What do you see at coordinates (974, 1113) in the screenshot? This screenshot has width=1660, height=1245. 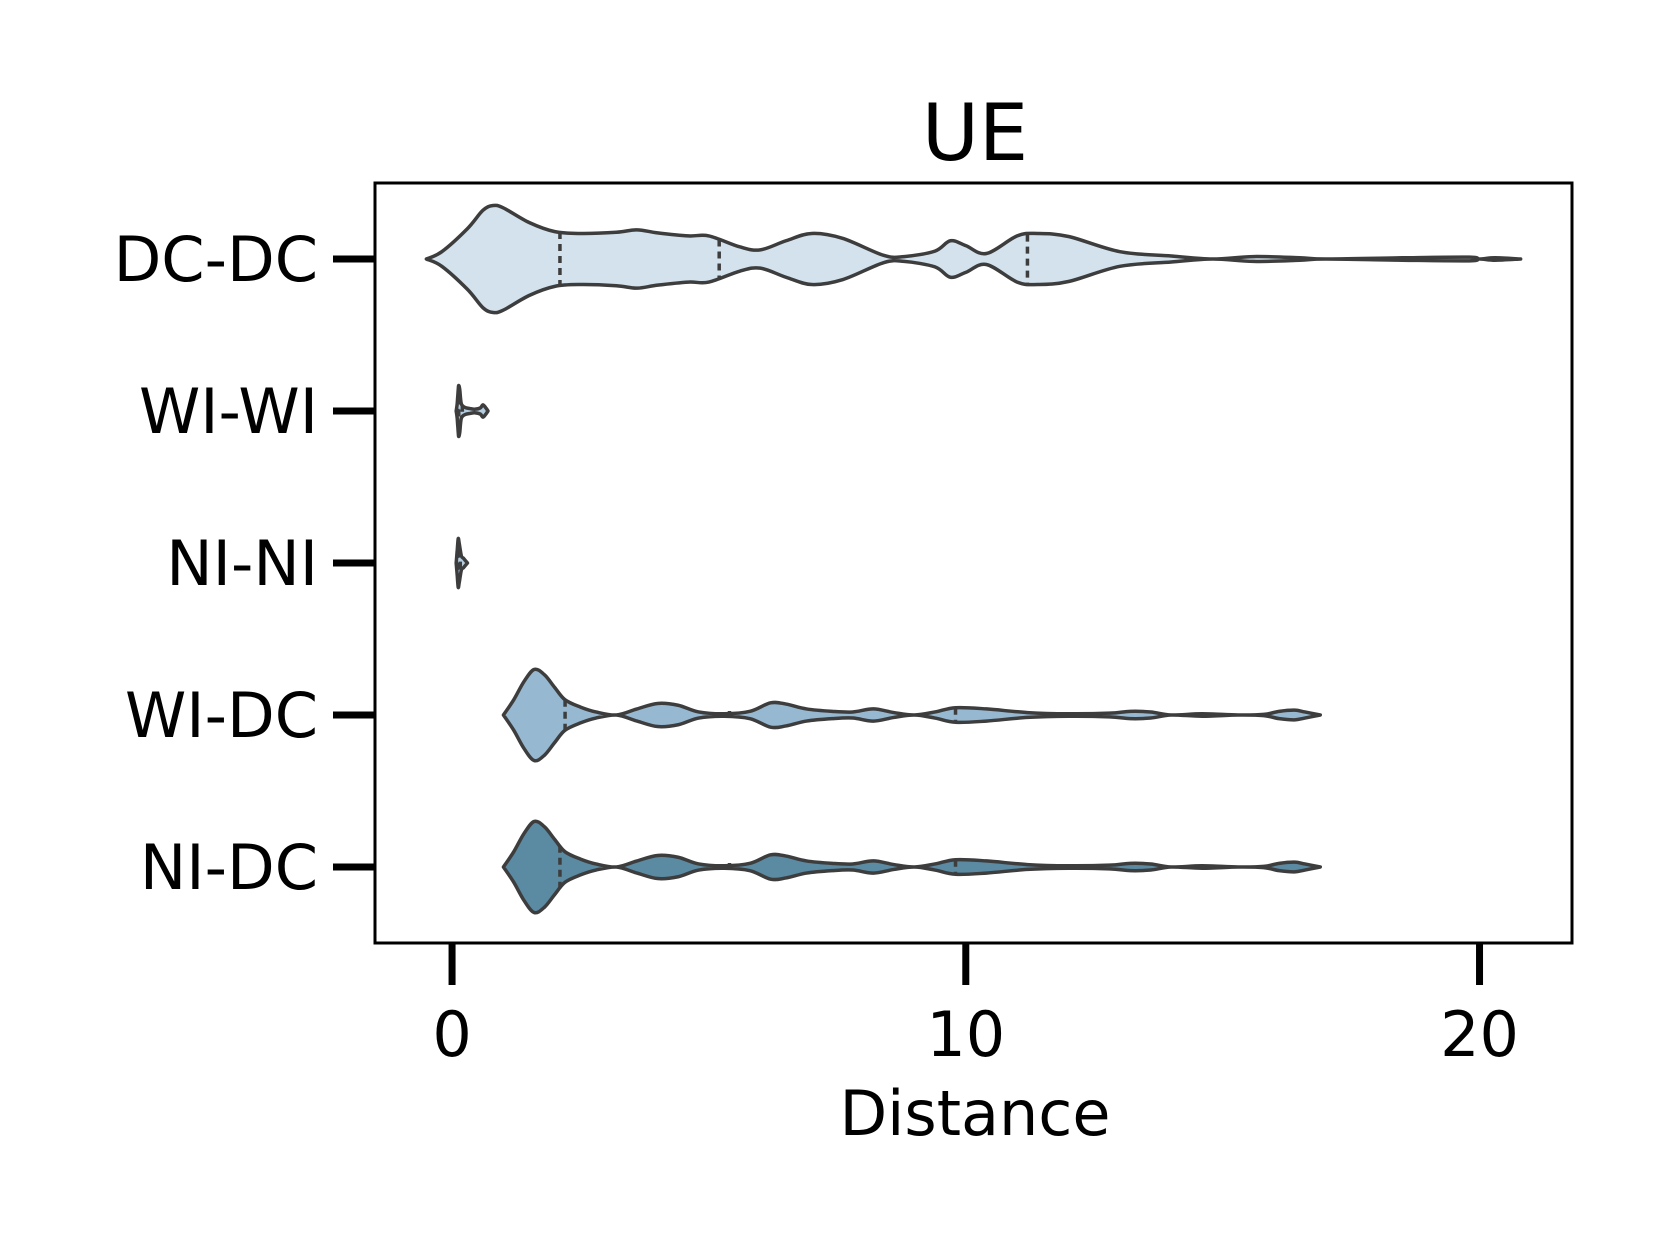 I see `x-axis-label: Distance` at bounding box center [974, 1113].